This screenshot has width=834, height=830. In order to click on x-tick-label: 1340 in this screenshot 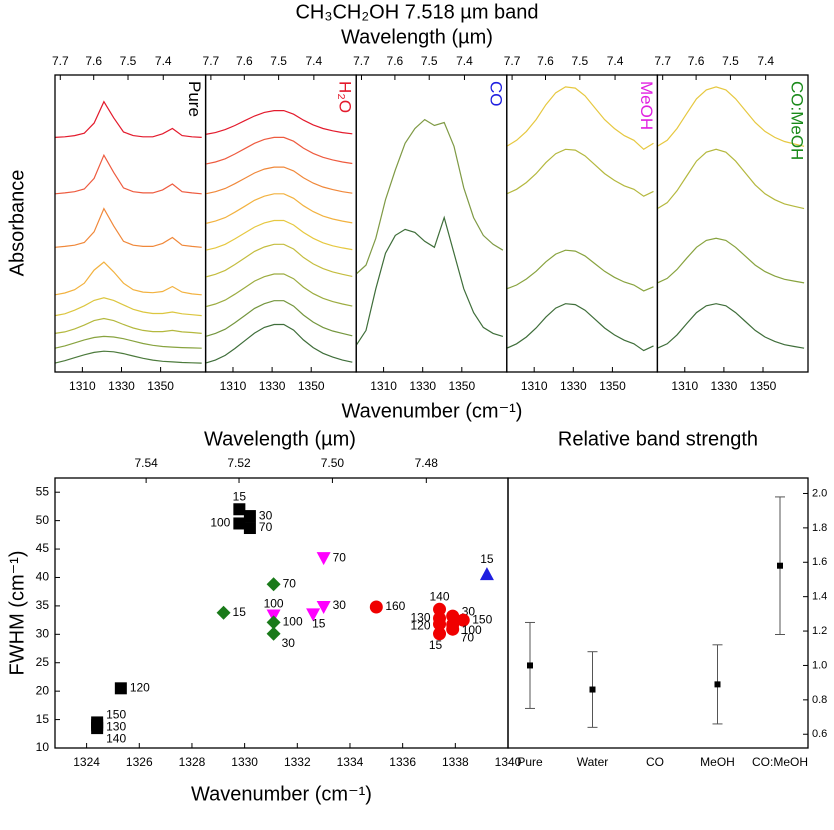, I will do `click(508, 762)`.